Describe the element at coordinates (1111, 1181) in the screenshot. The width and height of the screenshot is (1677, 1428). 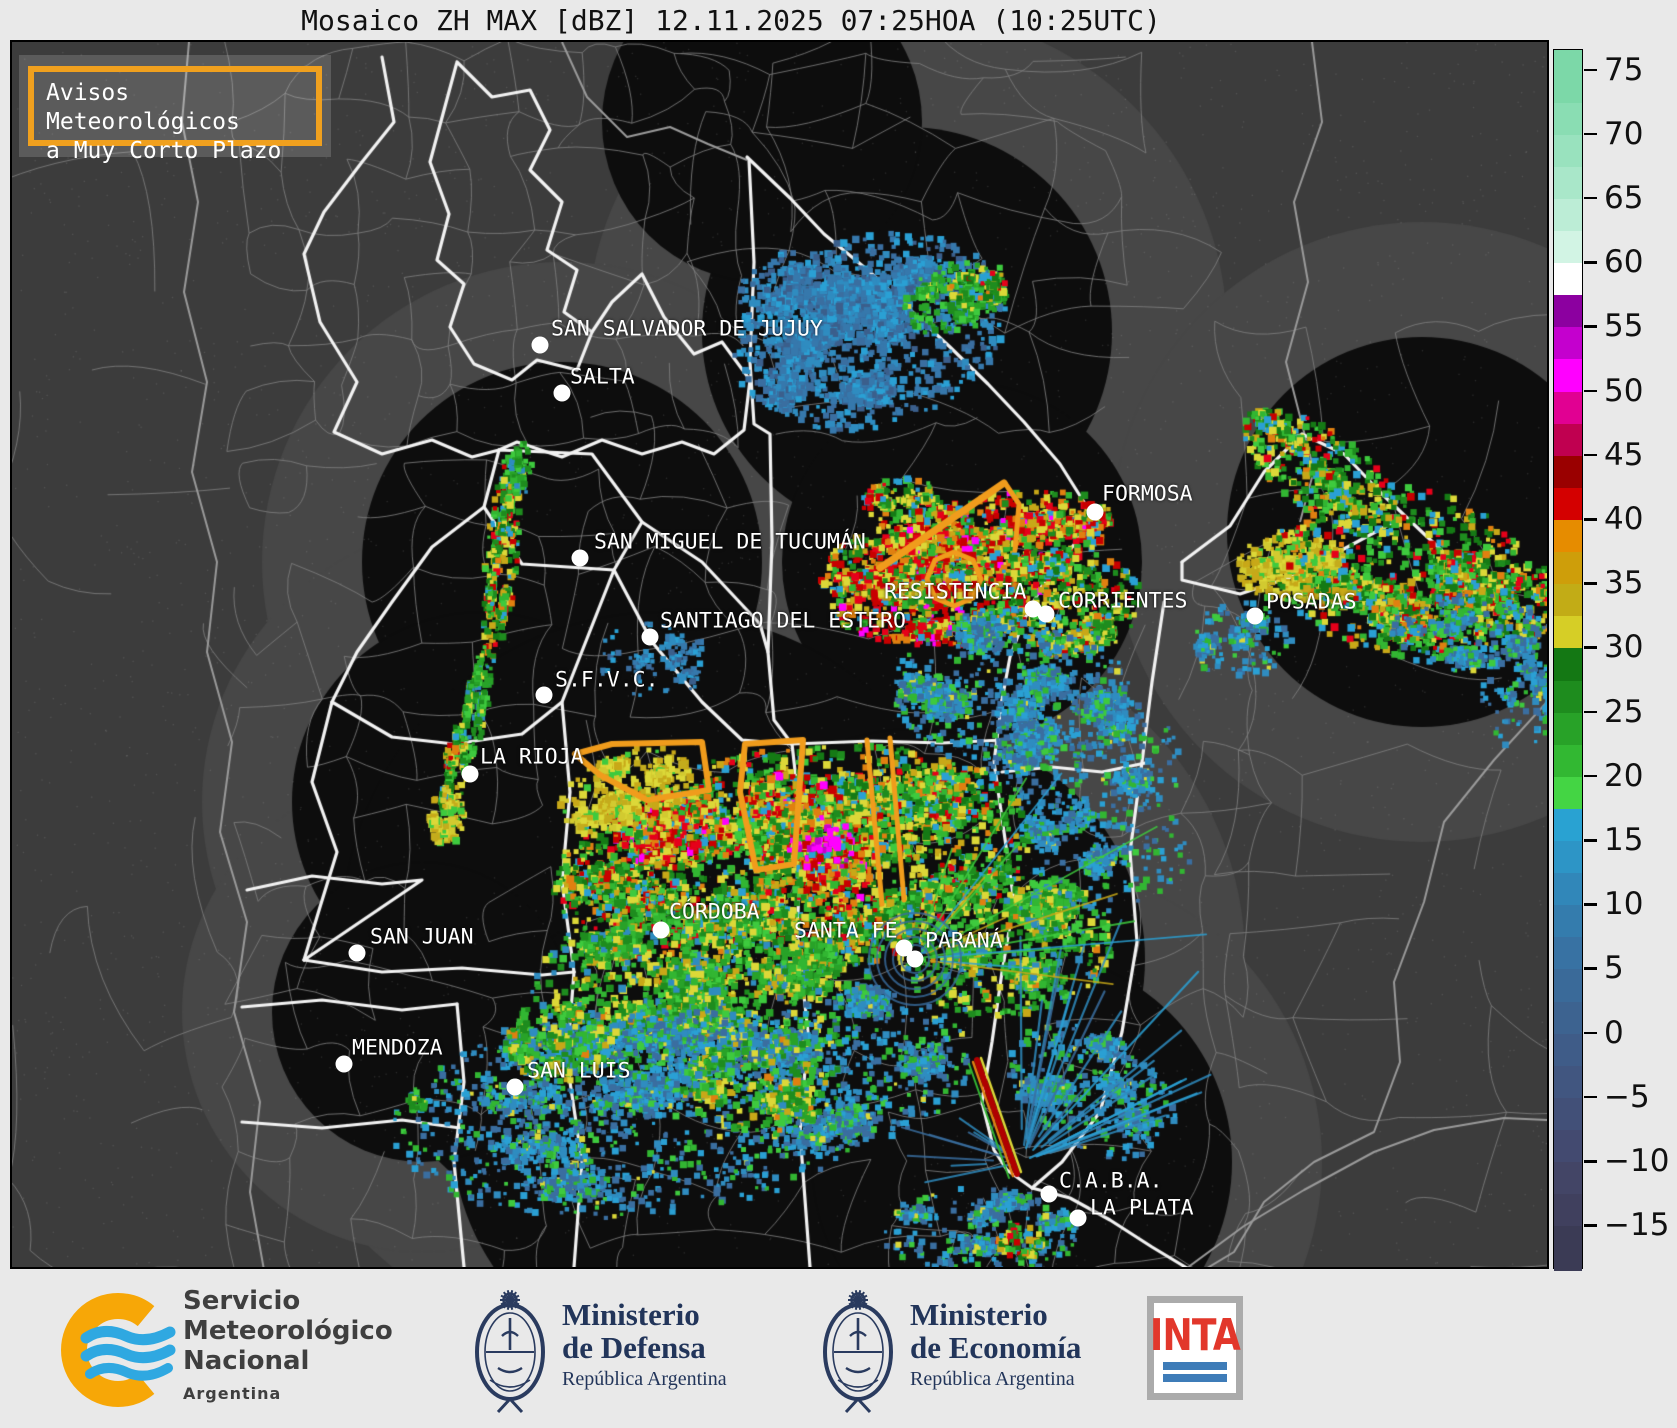
I see `city-label: C.A.B.A.` at that location.